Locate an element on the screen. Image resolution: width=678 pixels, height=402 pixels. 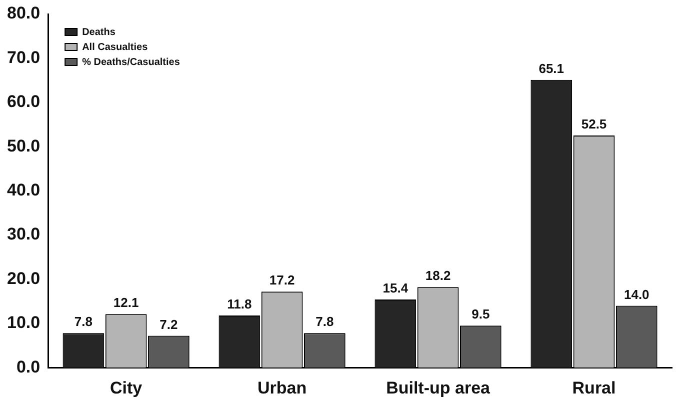
data-label: 15.4 is located at coordinates (395, 288).